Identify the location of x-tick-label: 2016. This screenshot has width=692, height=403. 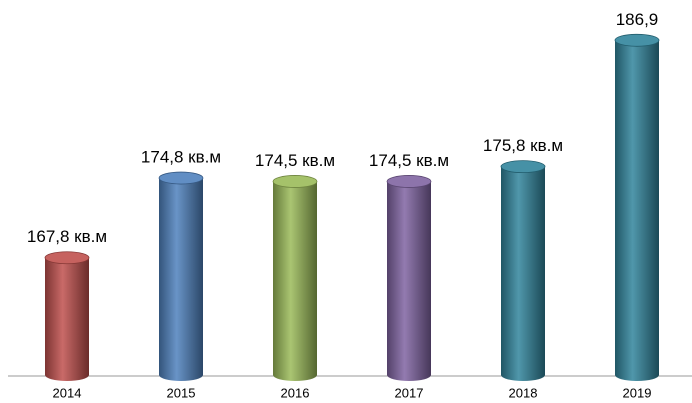
(295, 392).